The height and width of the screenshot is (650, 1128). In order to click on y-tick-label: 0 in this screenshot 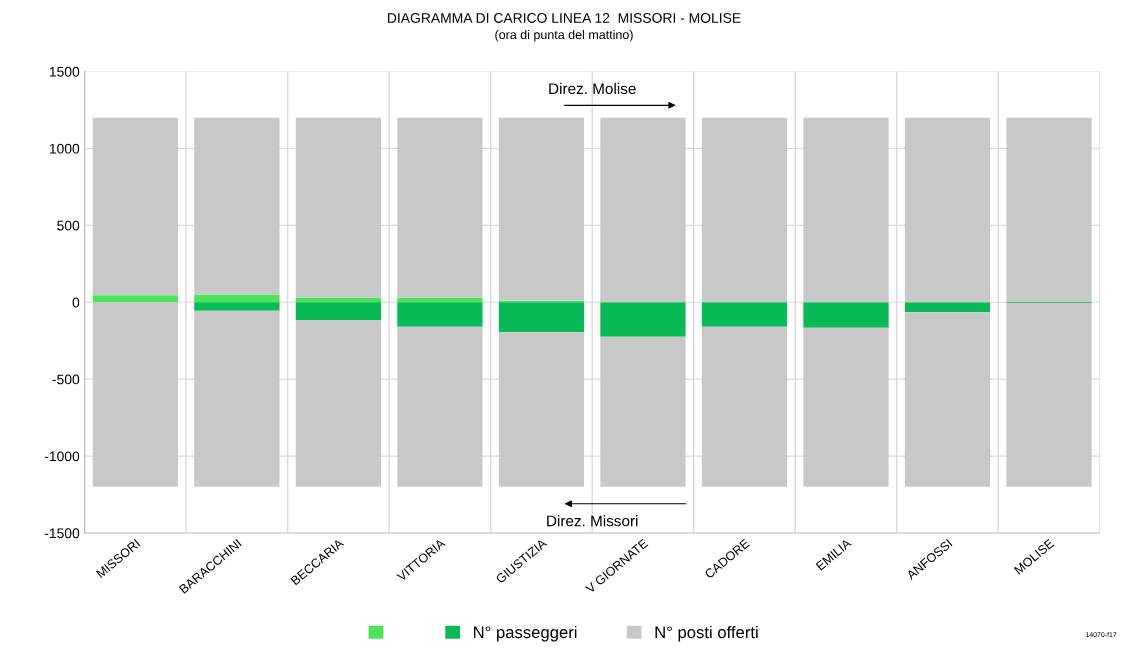, I will do `click(76, 302)`.